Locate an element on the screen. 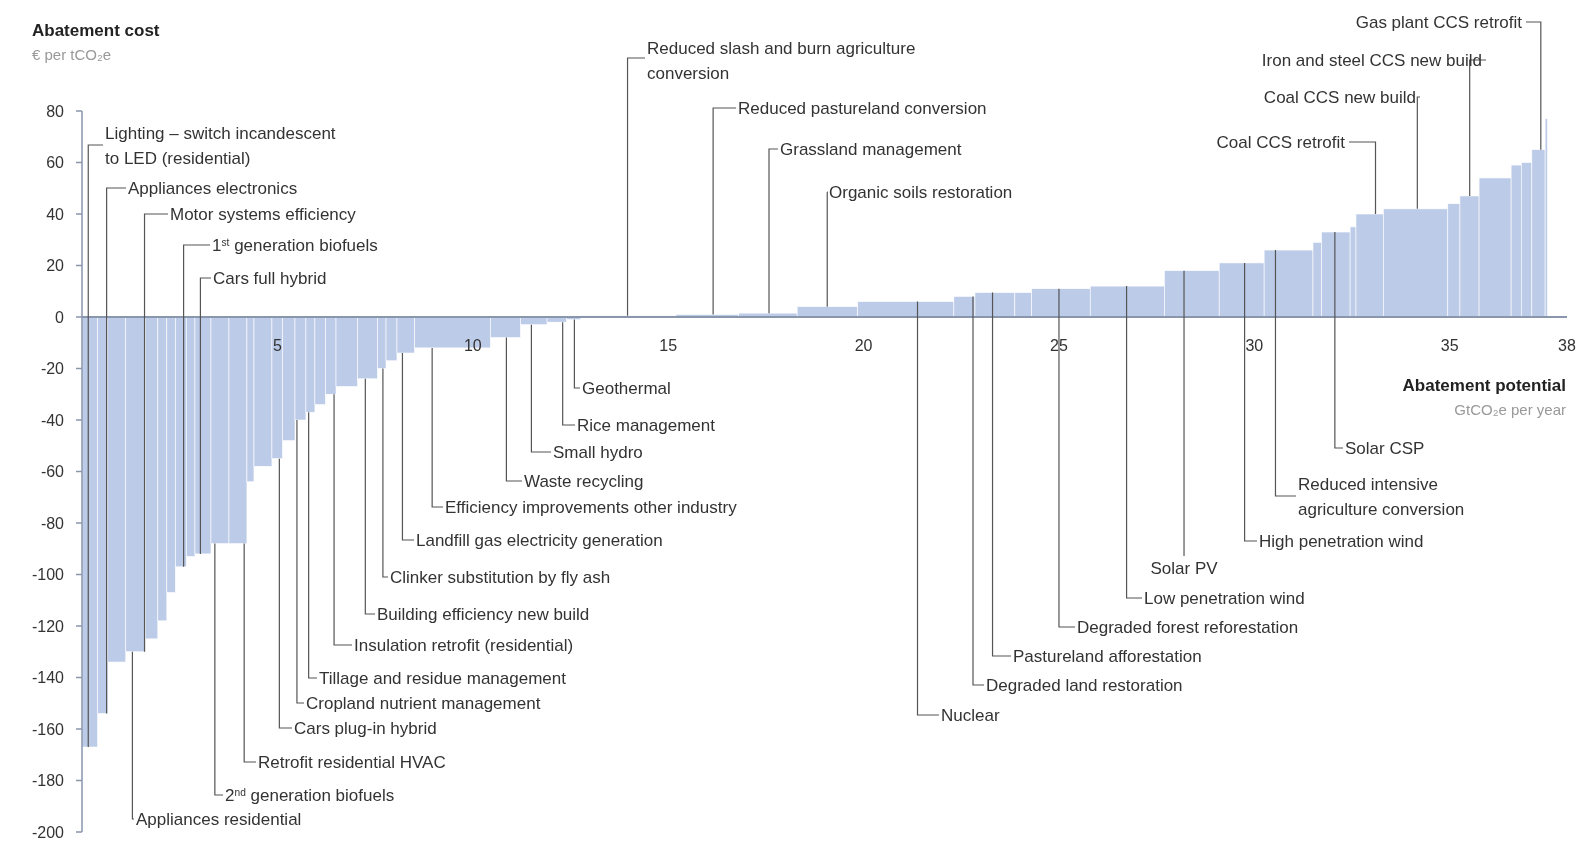  y-tick-label: -120 is located at coordinates (48, 626).